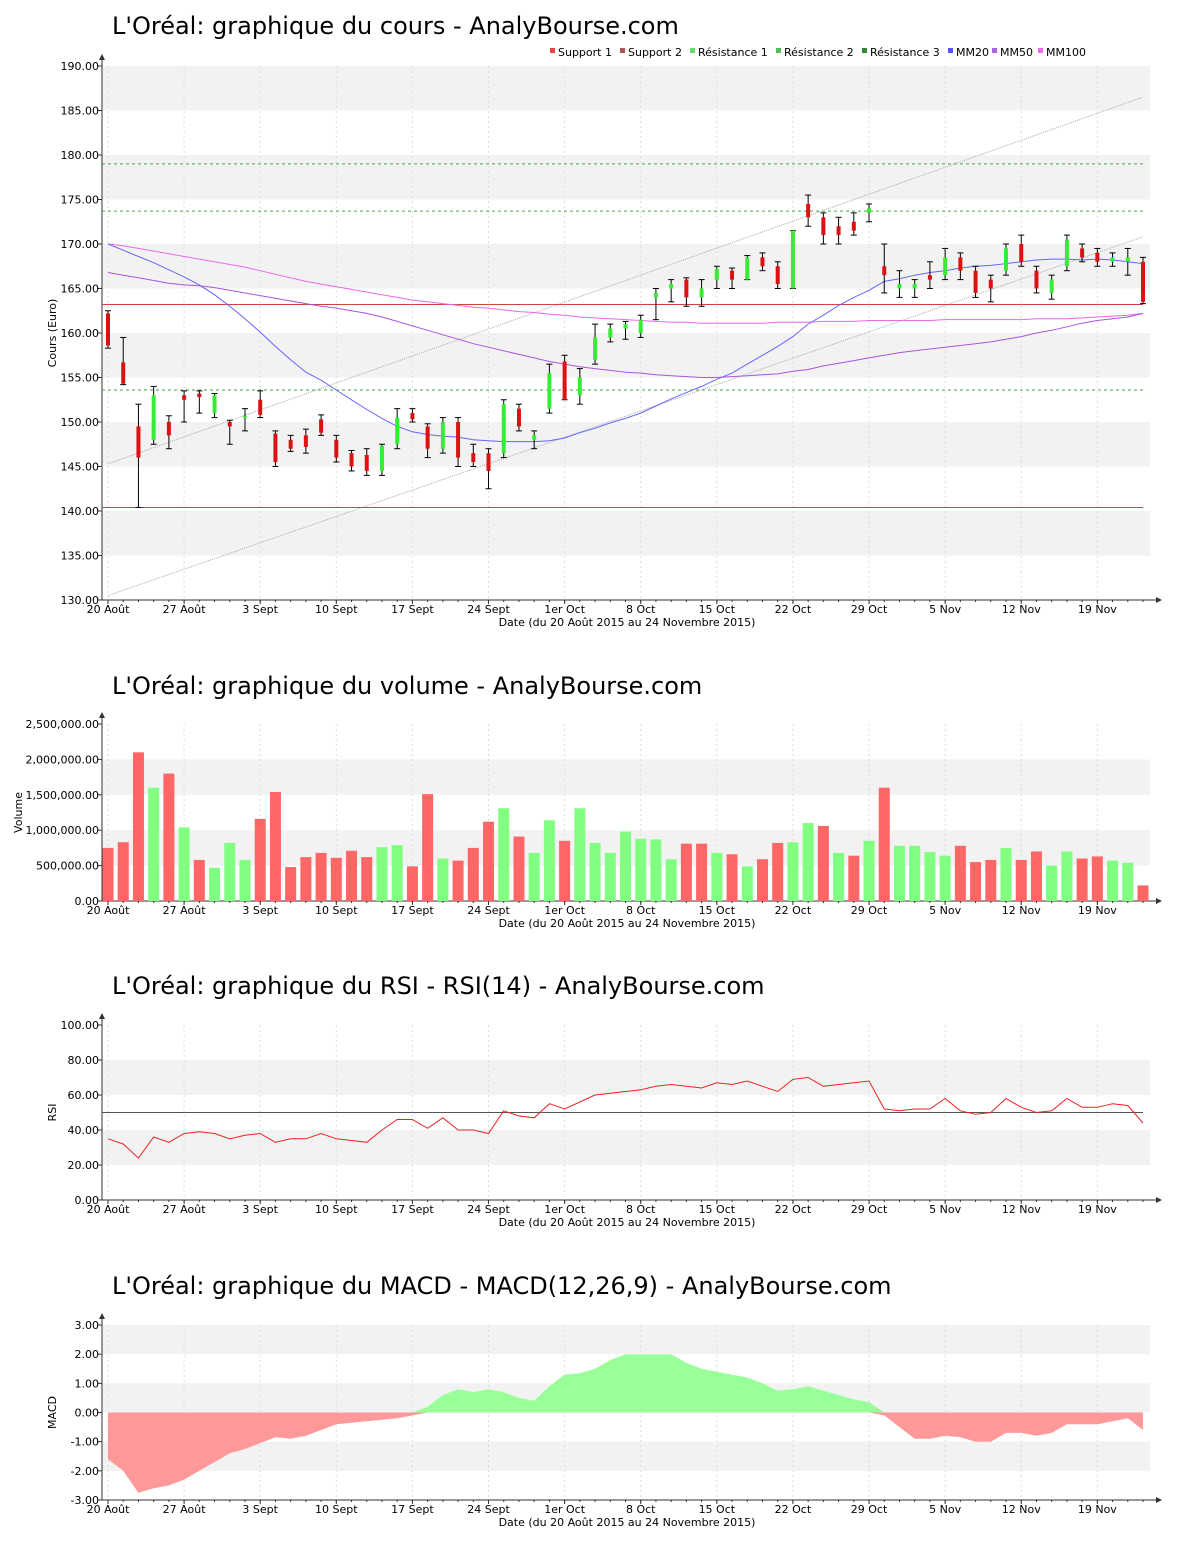 The image size is (1200, 1550). I want to click on y-tick-label: 150.00, so click(80, 422).